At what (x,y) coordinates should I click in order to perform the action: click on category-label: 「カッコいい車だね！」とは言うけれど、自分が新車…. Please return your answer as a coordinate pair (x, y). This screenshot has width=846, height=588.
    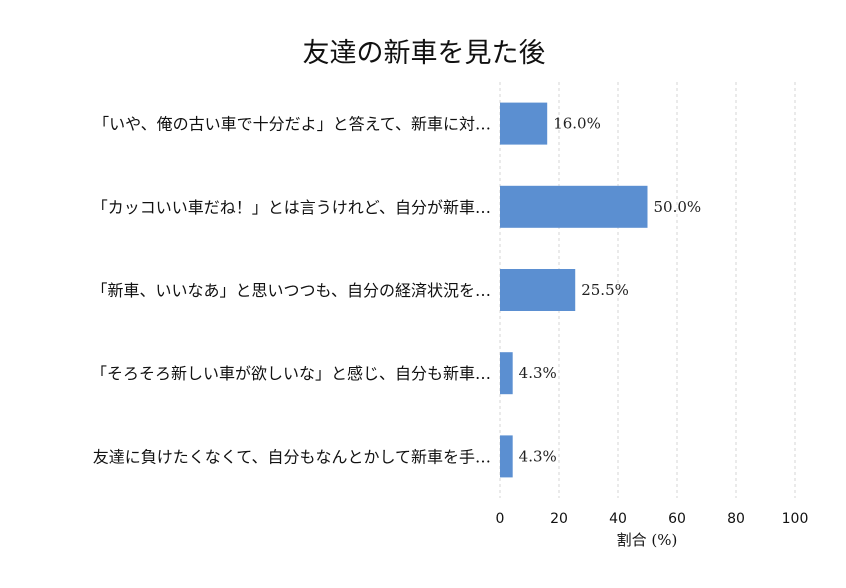
    Looking at the image, I should click on (291, 207).